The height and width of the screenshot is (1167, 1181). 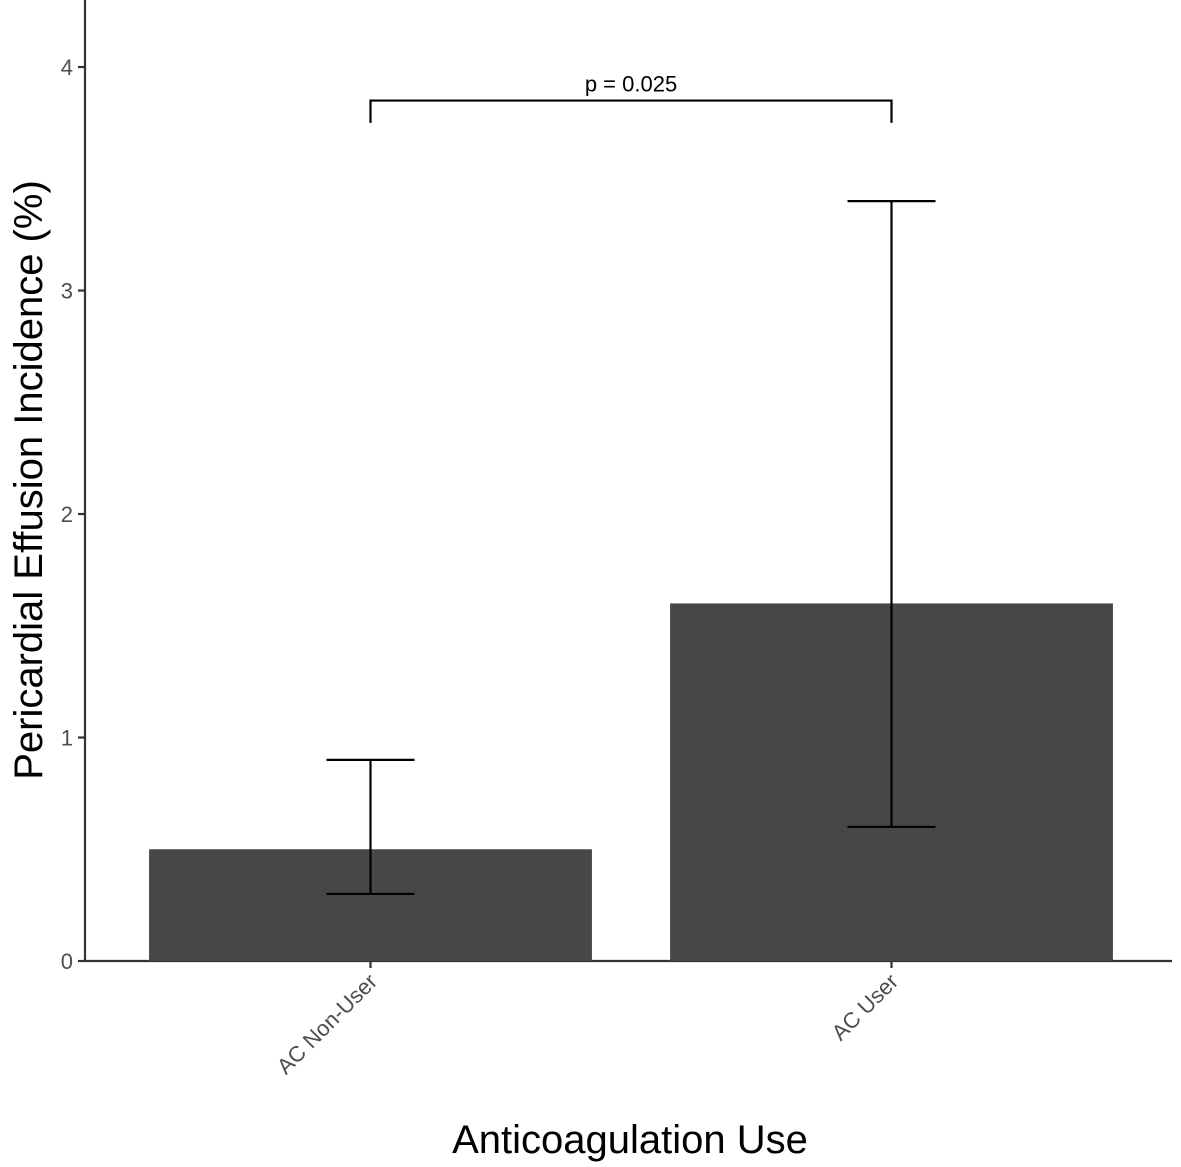 What do you see at coordinates (327, 1024) in the screenshot?
I see `x-tick-label: AC Non-User` at bounding box center [327, 1024].